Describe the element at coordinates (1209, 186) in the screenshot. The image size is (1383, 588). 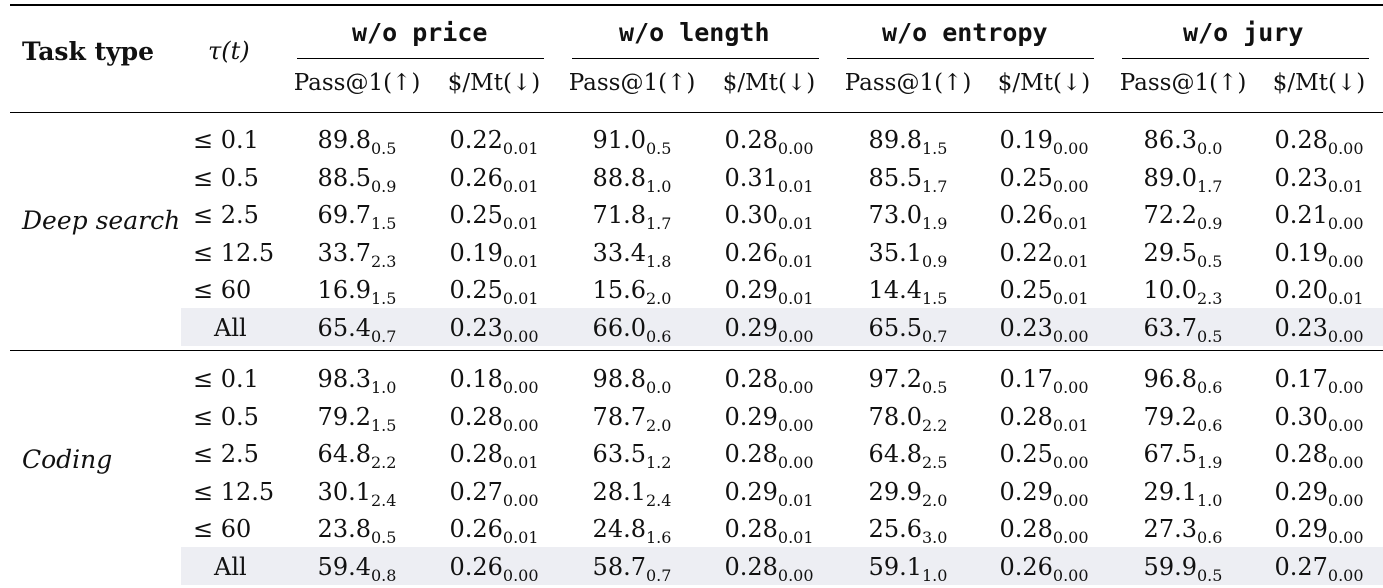
I see `cell-std: 1.7` at that location.